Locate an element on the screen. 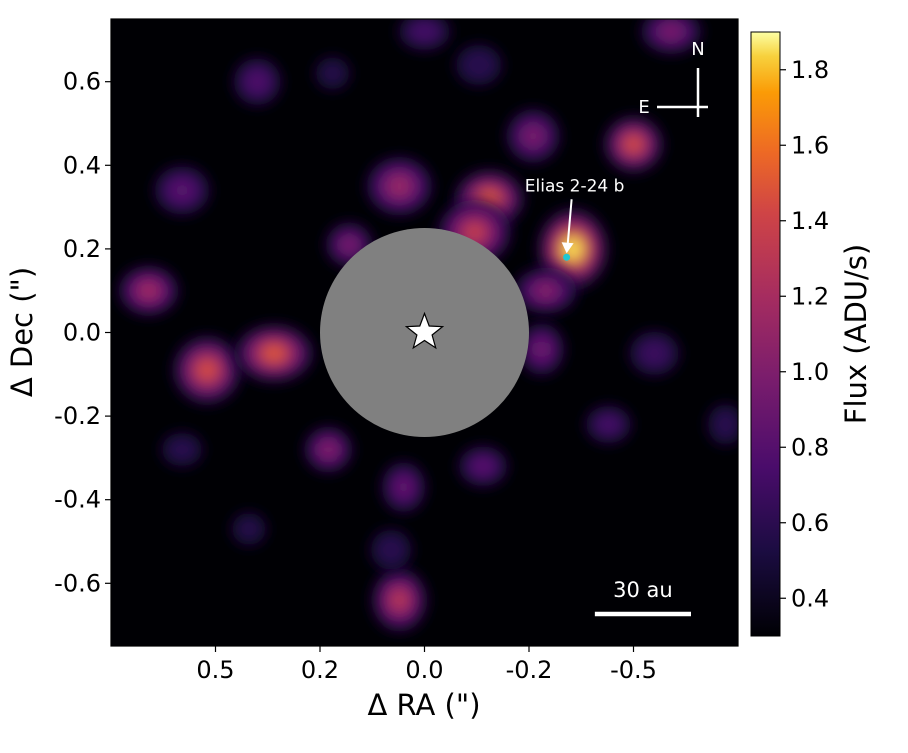 This screenshot has width=908, height=753. compass-east-label: E is located at coordinates (643, 107).